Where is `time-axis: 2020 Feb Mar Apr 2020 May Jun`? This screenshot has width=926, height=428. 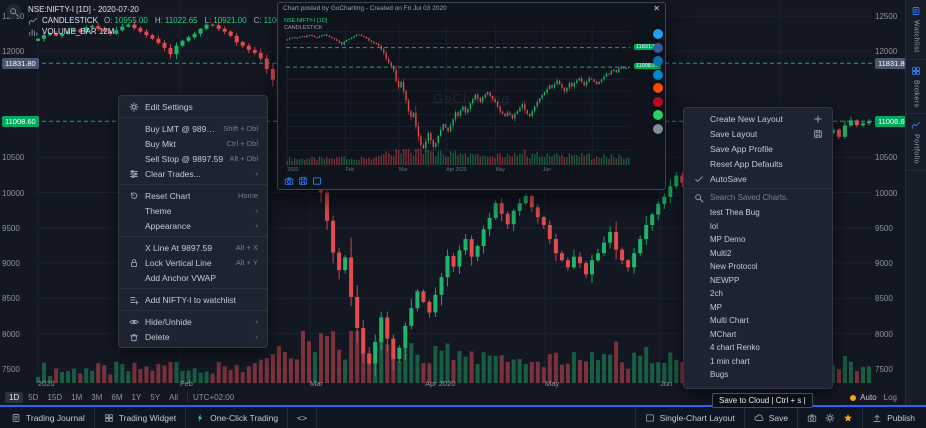
time-axis: 2020 Feb Mar Apr 2020 May Jun is located at coordinates (452, 384).